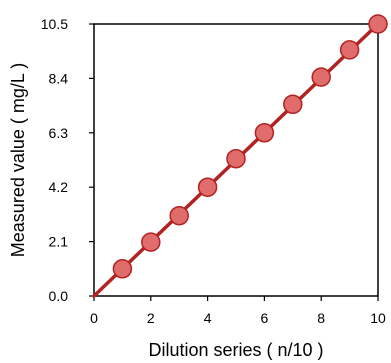  Describe the element at coordinates (54, 24) in the screenshot. I see `y-tick-label: 10.5` at that location.